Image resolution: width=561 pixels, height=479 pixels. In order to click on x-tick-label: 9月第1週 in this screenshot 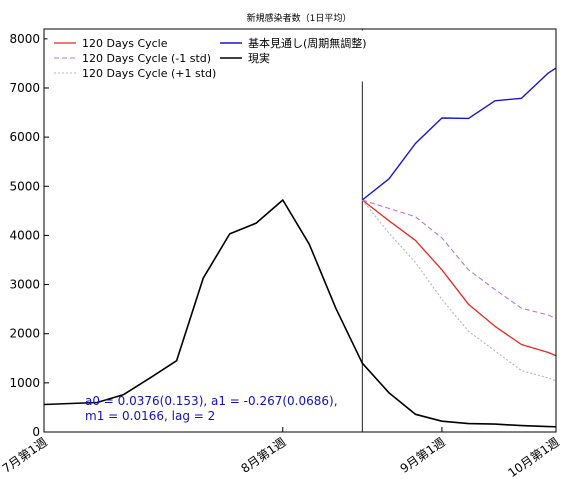, I will do `click(423, 455)`.